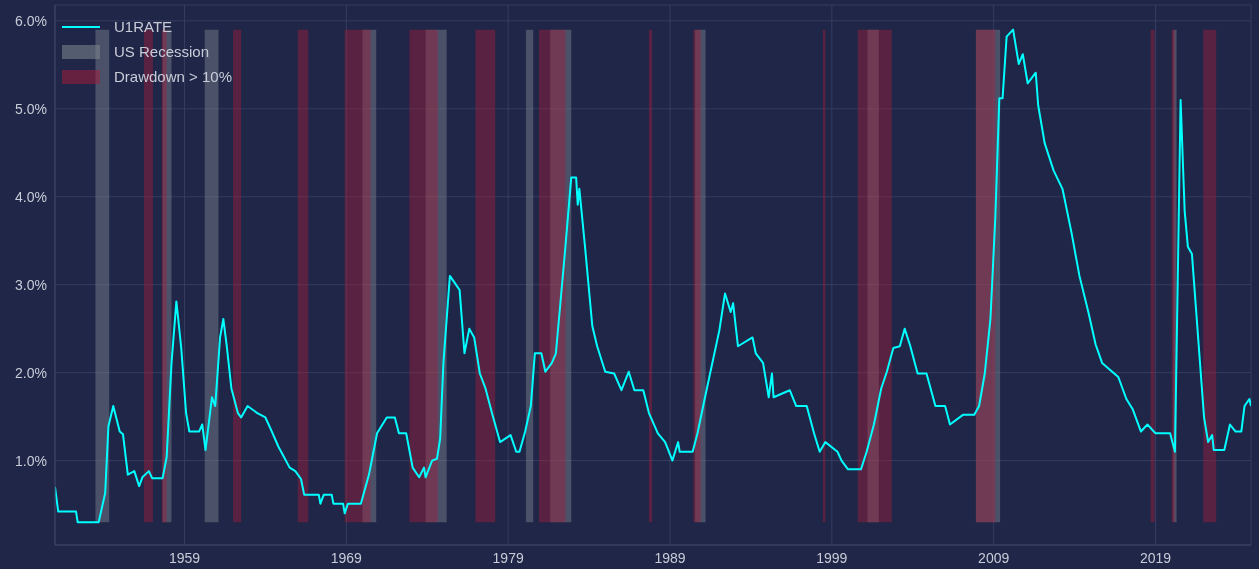 The height and width of the screenshot is (569, 1259). Describe the element at coordinates (31, 372) in the screenshot. I see `y-tick-label: 2.0%` at that location.